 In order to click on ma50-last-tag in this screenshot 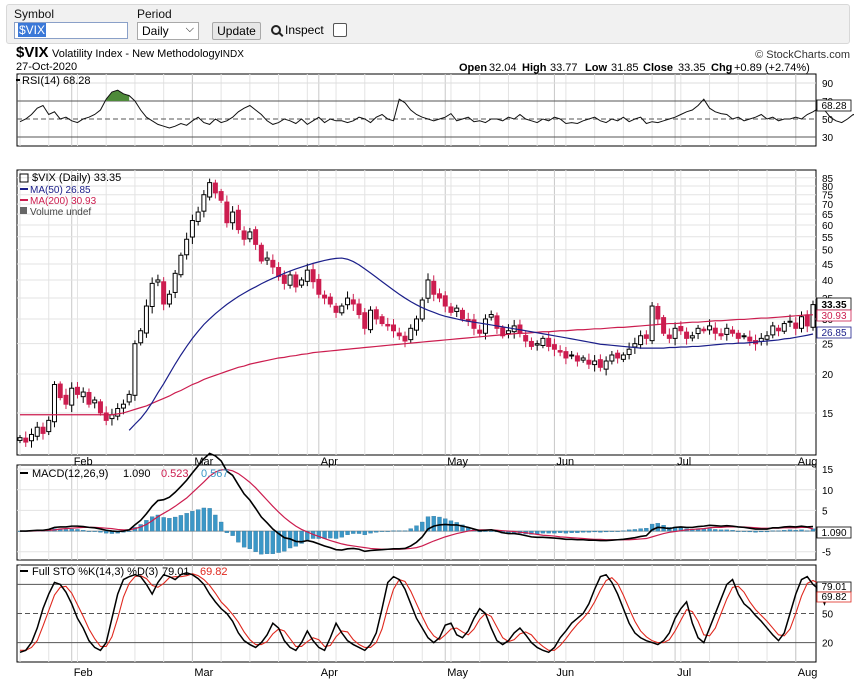, I will do `click(834, 332)`.